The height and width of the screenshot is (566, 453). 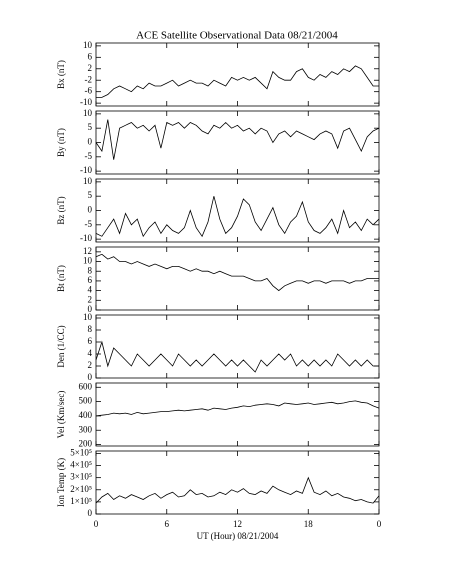 I want to click on y-tick-label: 5×10⁵, so click(x=81, y=452).